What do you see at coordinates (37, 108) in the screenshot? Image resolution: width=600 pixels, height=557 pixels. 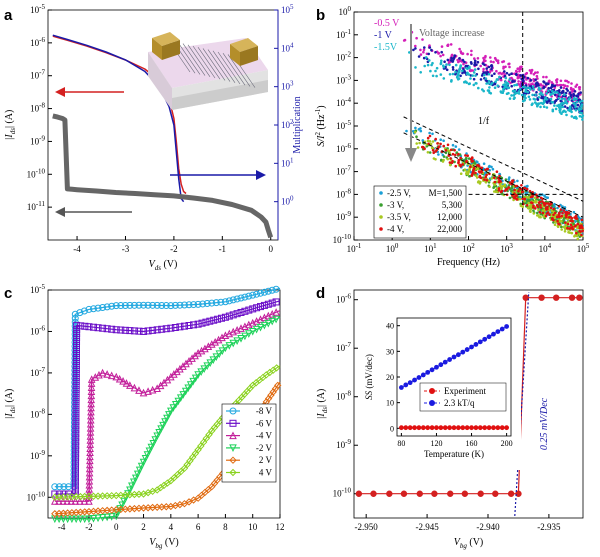 I see `y-tick-label-a: 10⁻⁸` at bounding box center [37, 108].